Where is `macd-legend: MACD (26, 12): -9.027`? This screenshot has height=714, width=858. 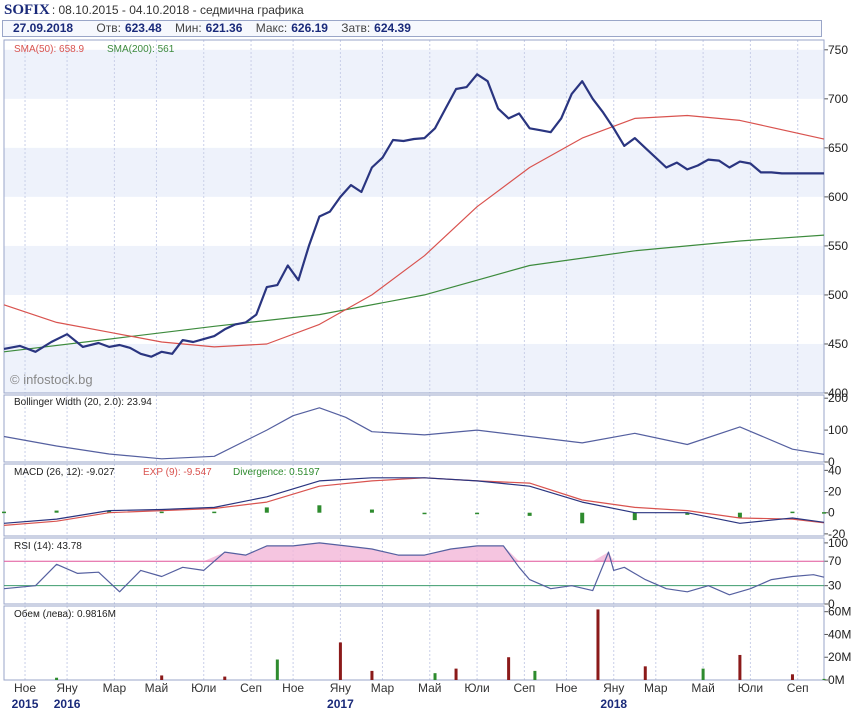 macd-legend: MACD (26, 12): -9.027 is located at coordinates (64, 472).